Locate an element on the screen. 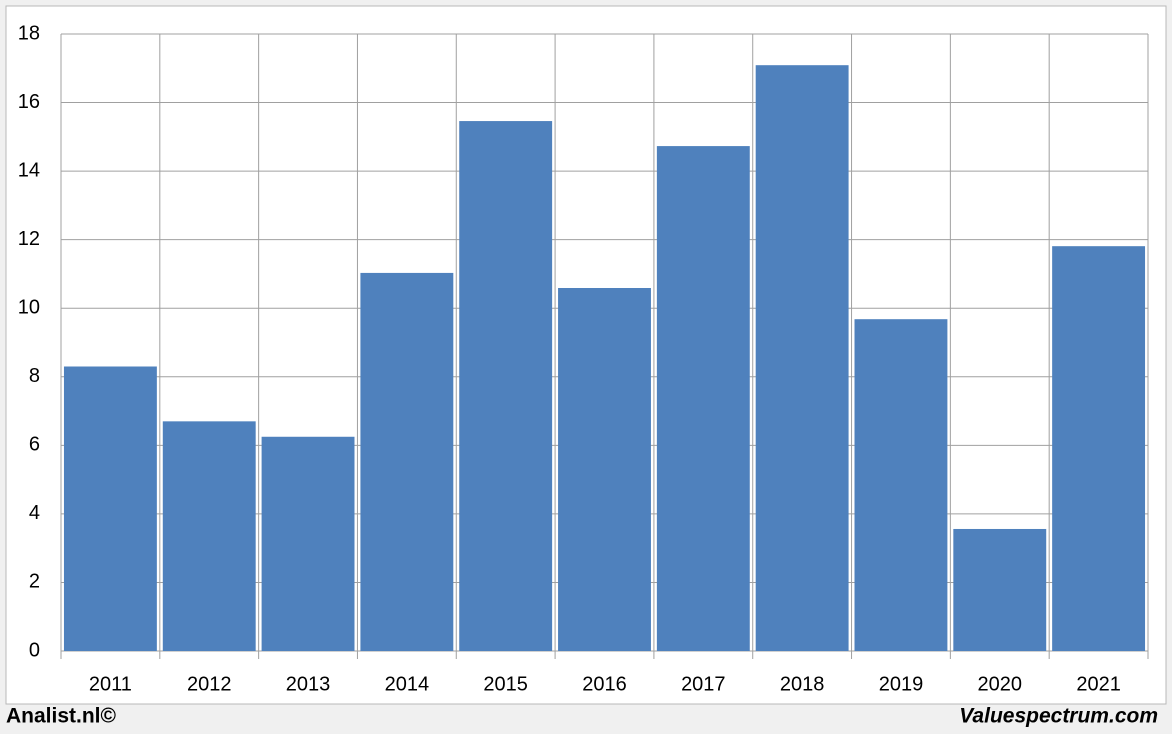 The height and width of the screenshot is (734, 1172). y-tick-label: 14 is located at coordinates (29, 170).